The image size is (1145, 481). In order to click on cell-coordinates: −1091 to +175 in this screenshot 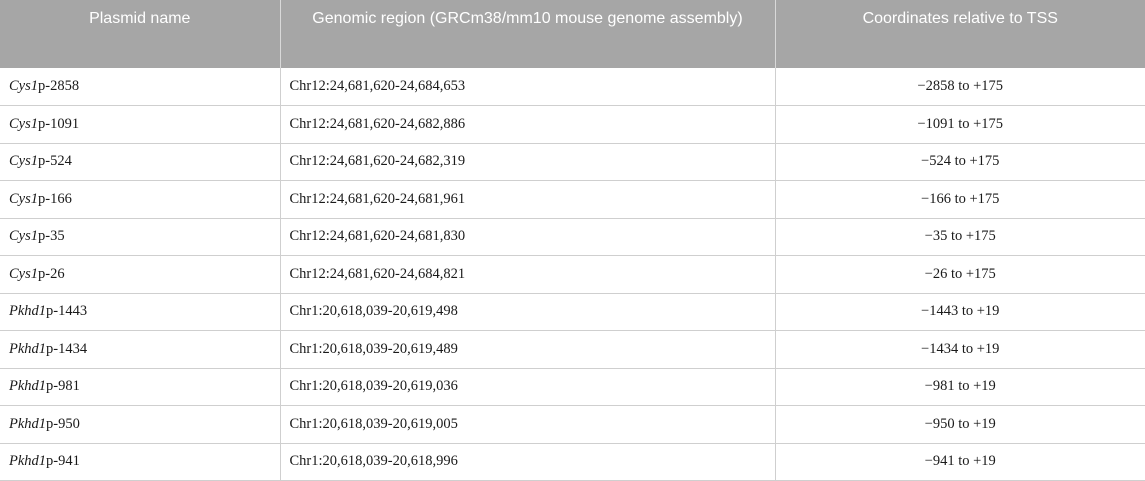, I will do `click(960, 124)`.